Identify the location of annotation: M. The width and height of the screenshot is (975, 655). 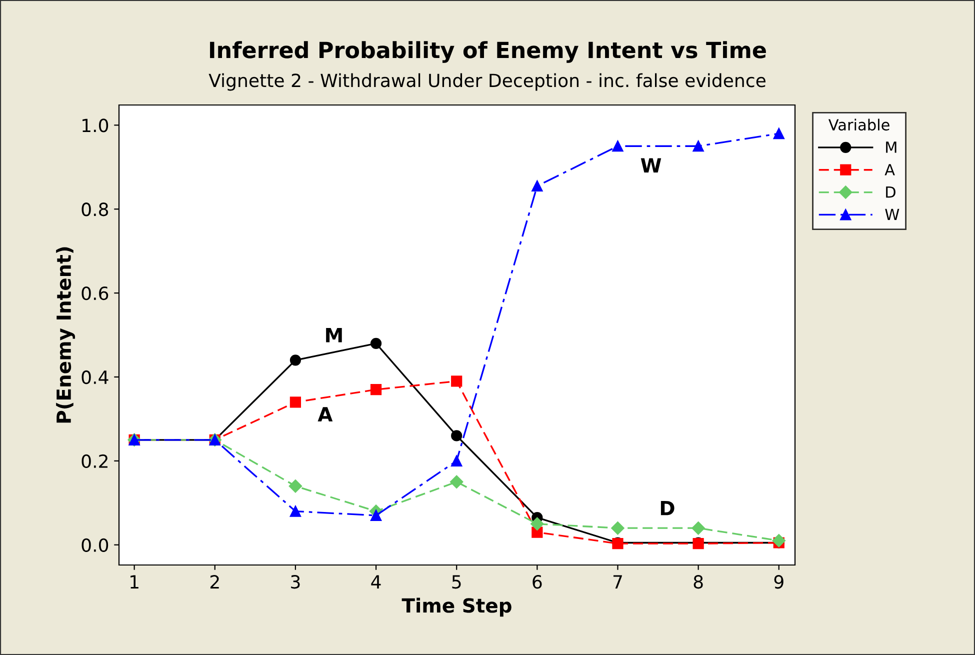
(334, 335).